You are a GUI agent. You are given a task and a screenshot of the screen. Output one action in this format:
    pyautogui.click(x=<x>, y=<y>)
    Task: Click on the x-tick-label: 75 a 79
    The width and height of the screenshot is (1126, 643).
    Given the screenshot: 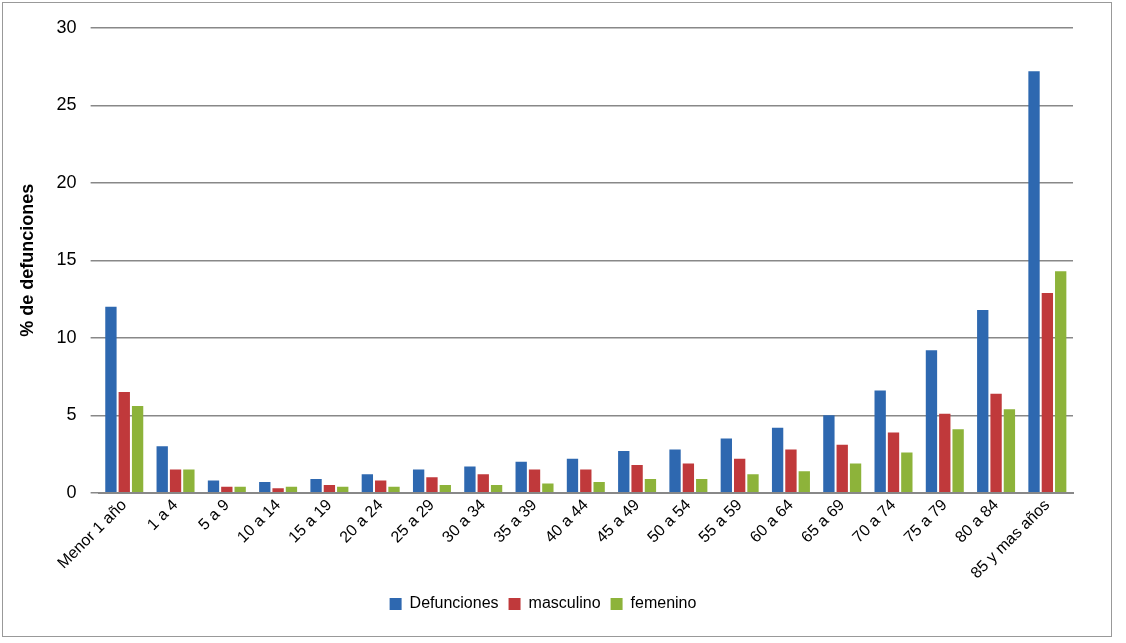 What is the action you would take?
    pyautogui.click(x=925, y=520)
    